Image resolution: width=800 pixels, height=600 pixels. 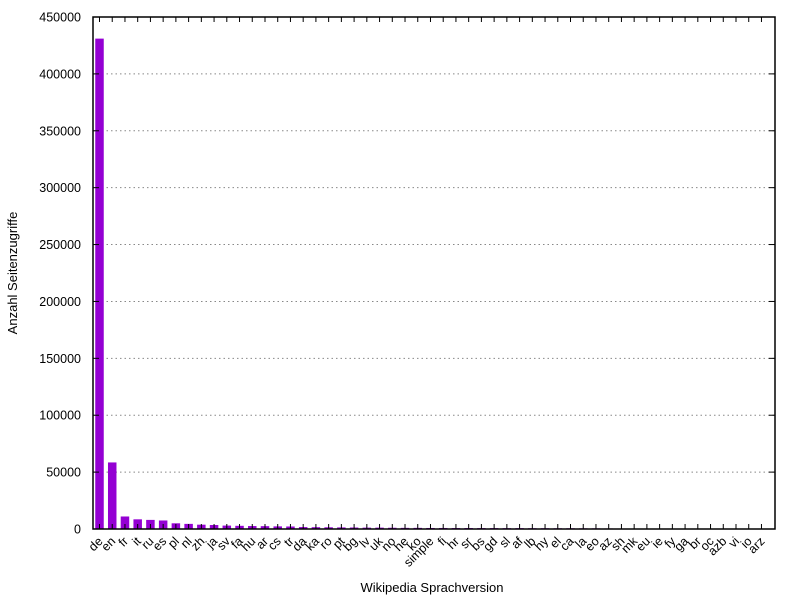 I want to click on bar-en, so click(x=112, y=495).